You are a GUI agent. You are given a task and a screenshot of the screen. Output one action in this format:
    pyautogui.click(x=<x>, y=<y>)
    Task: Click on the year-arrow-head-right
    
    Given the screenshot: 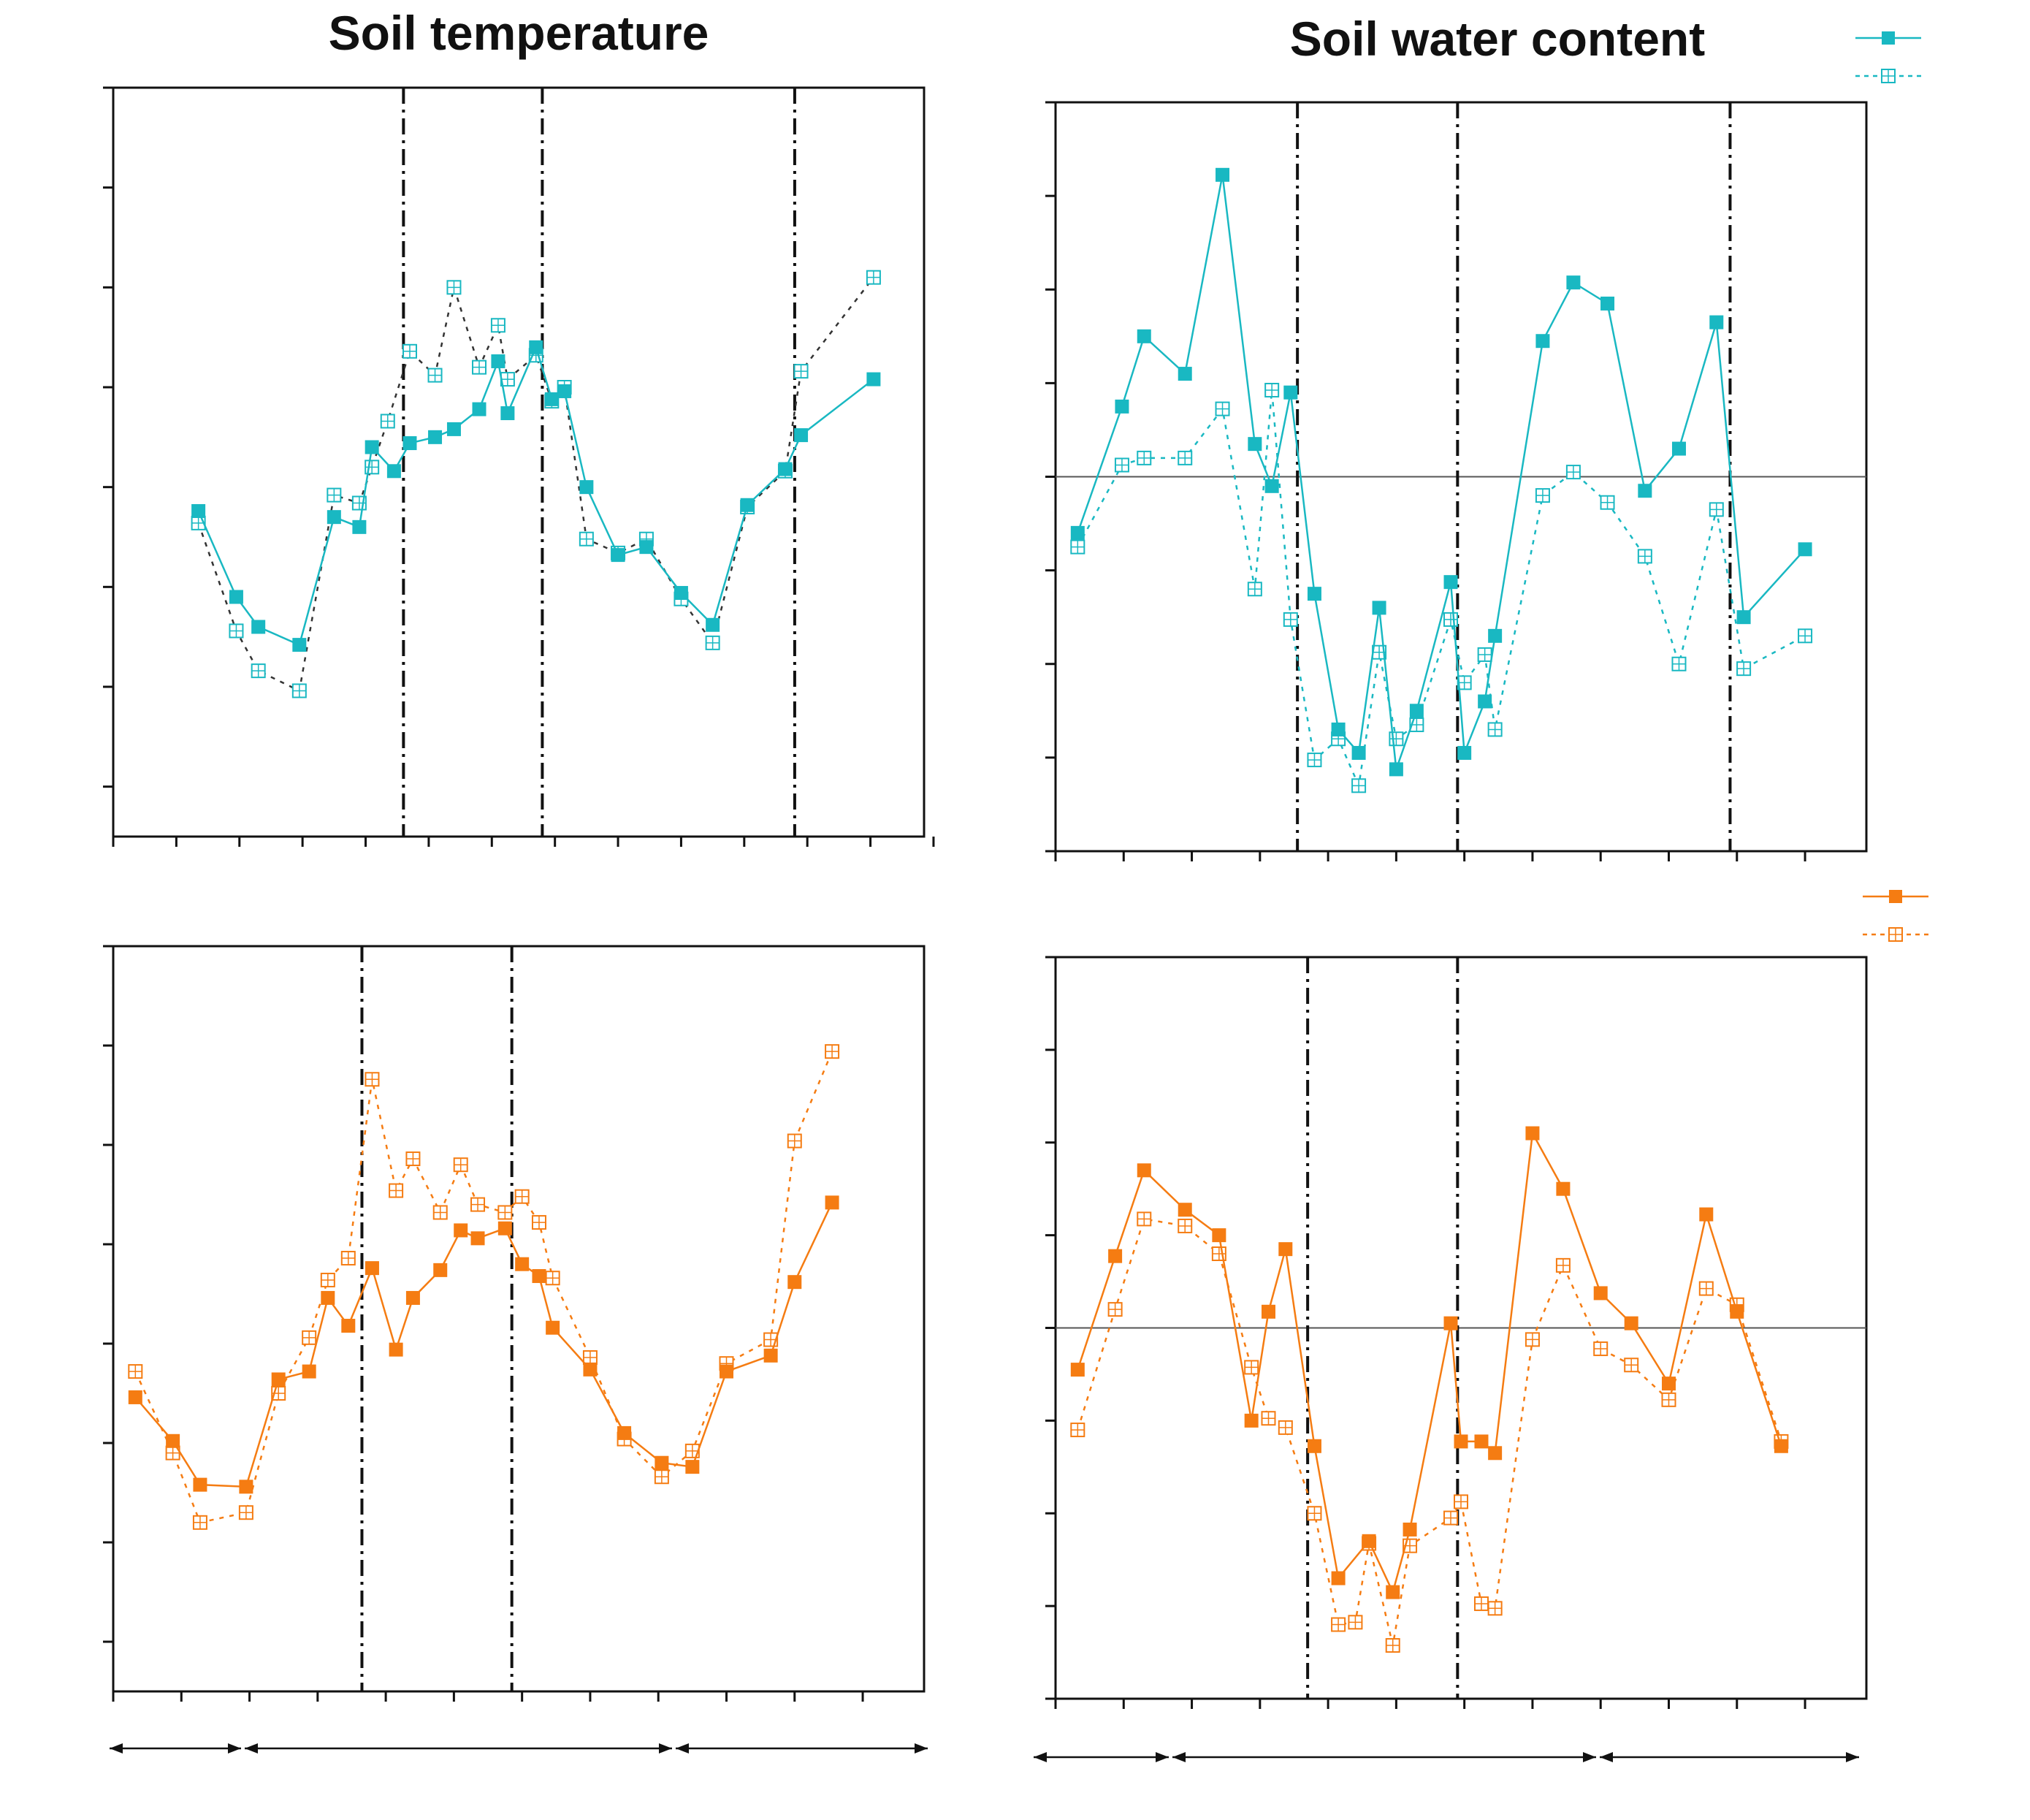 What is the action you would take?
    pyautogui.click(x=921, y=1749)
    